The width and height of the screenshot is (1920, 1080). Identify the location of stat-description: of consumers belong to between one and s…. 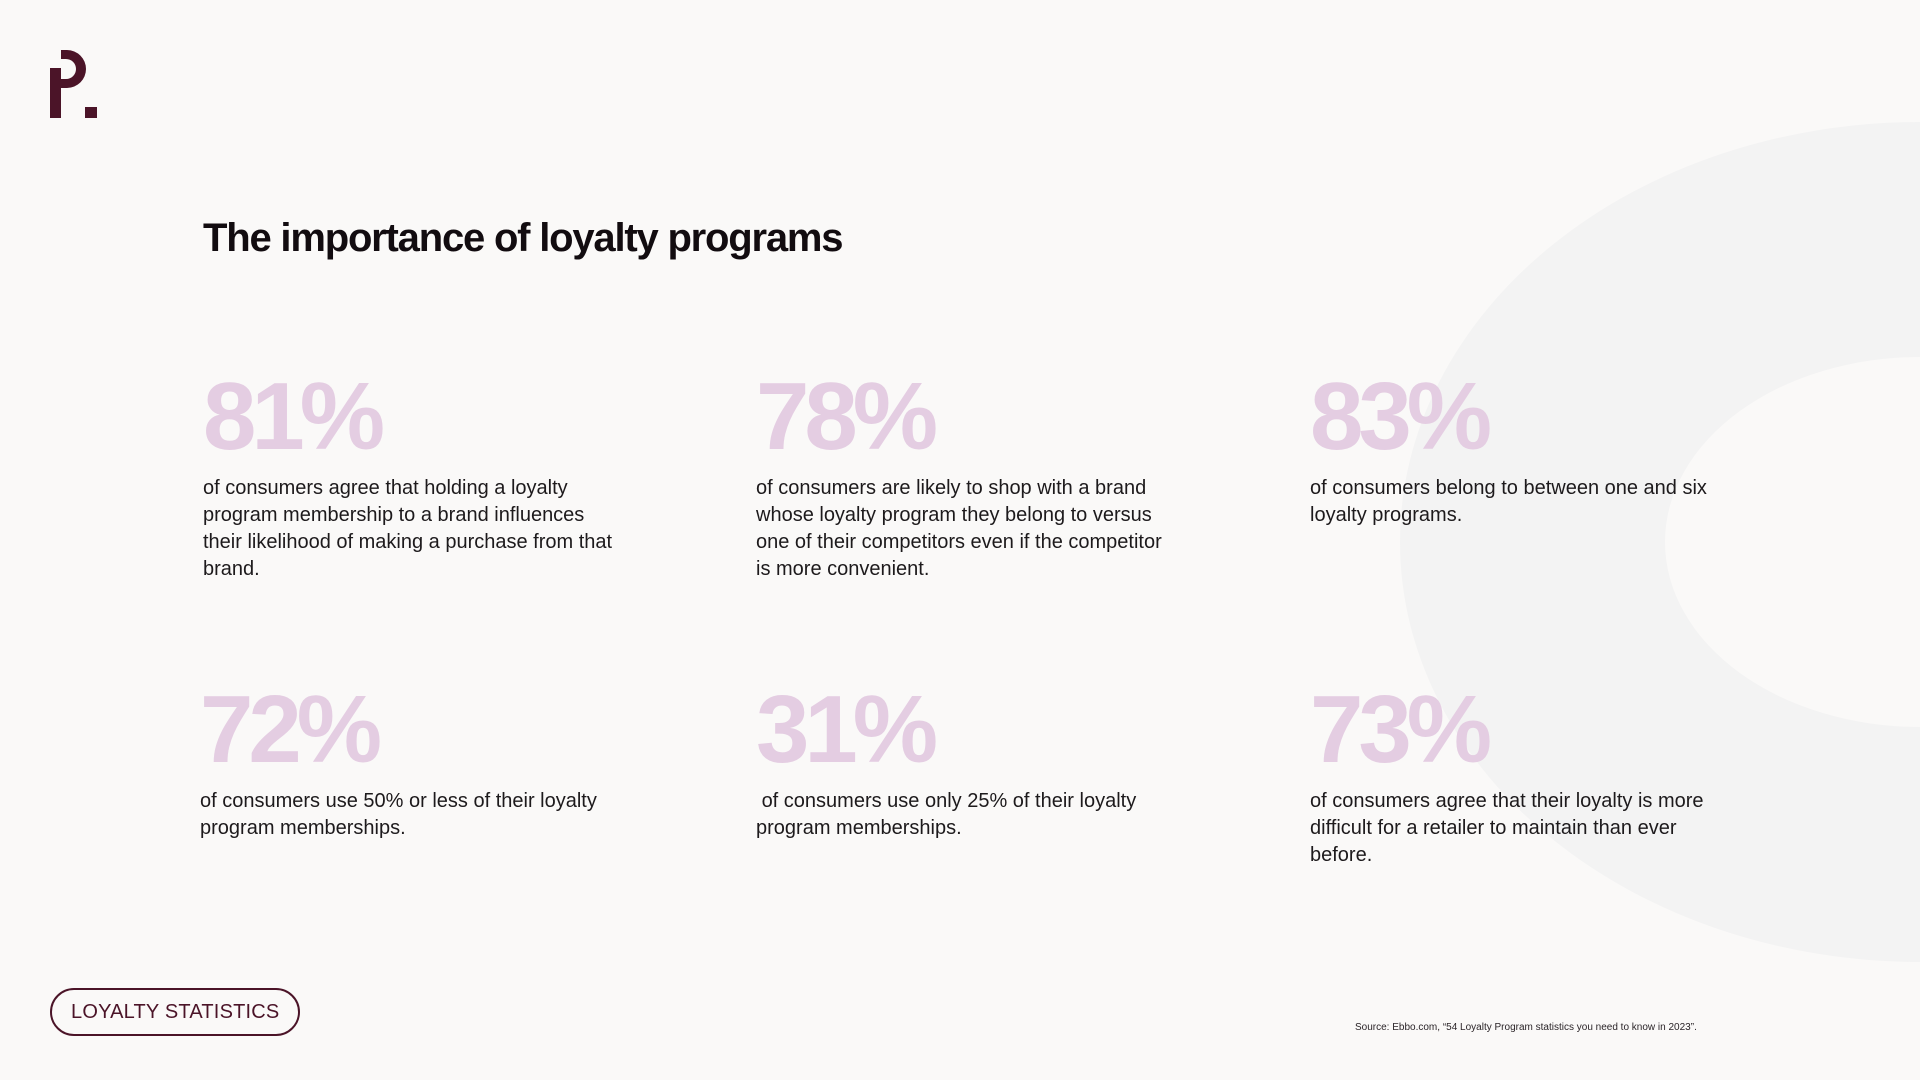
(1508, 501).